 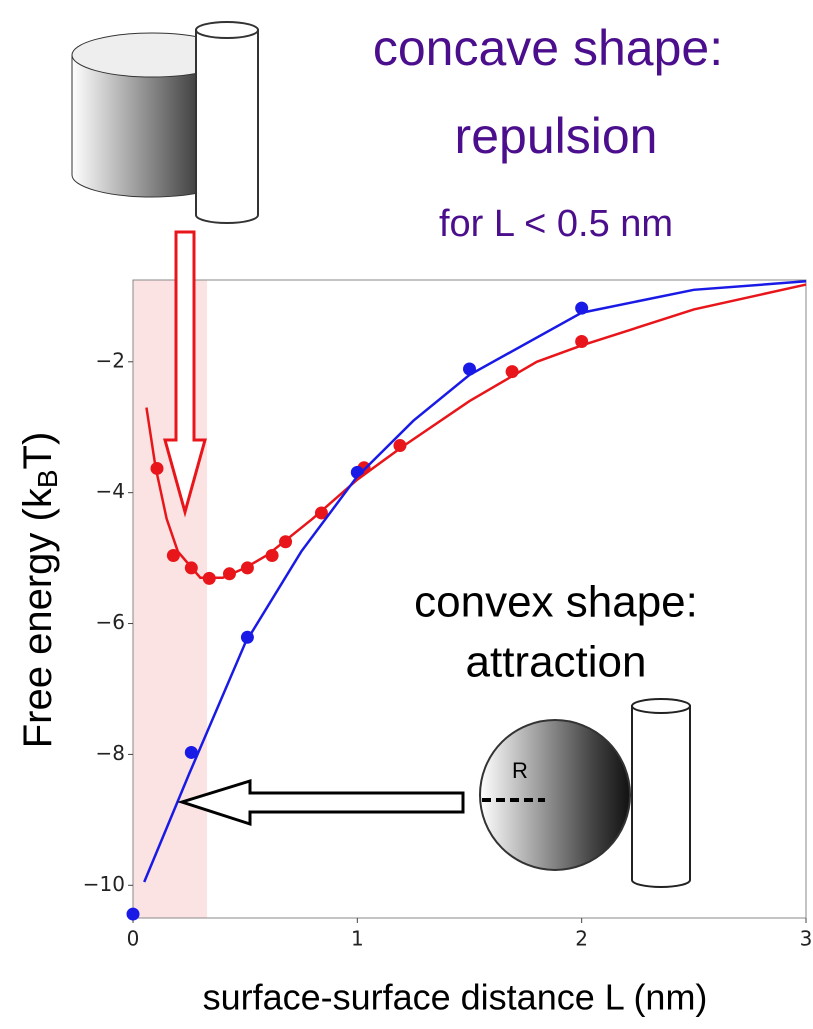 What do you see at coordinates (556, 662) in the screenshot?
I see `convex-effect: attraction` at bounding box center [556, 662].